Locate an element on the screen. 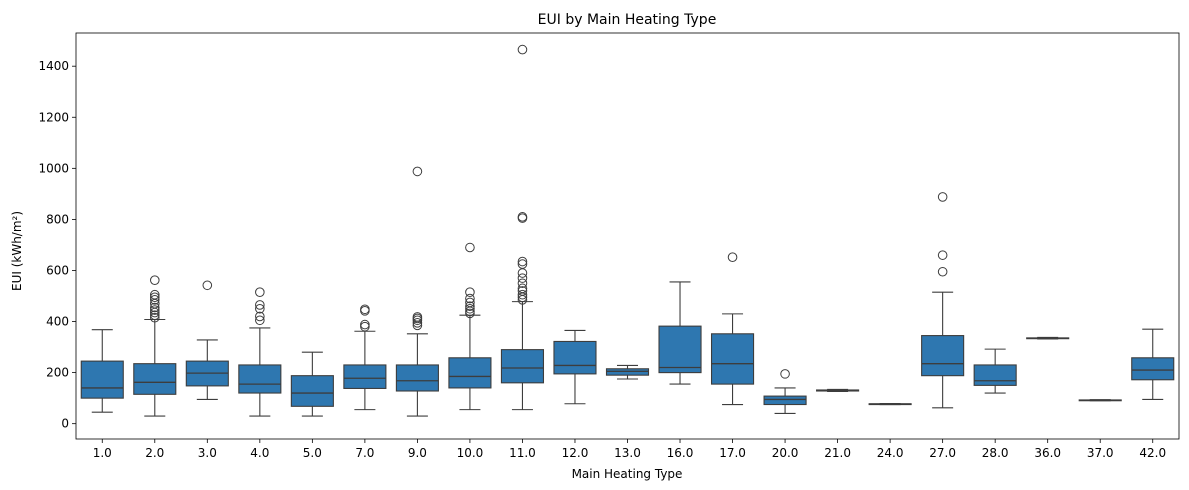 Image resolution: width=1189 pixels, height=490 pixels. x-tick-label: 3.0 is located at coordinates (207, 453).